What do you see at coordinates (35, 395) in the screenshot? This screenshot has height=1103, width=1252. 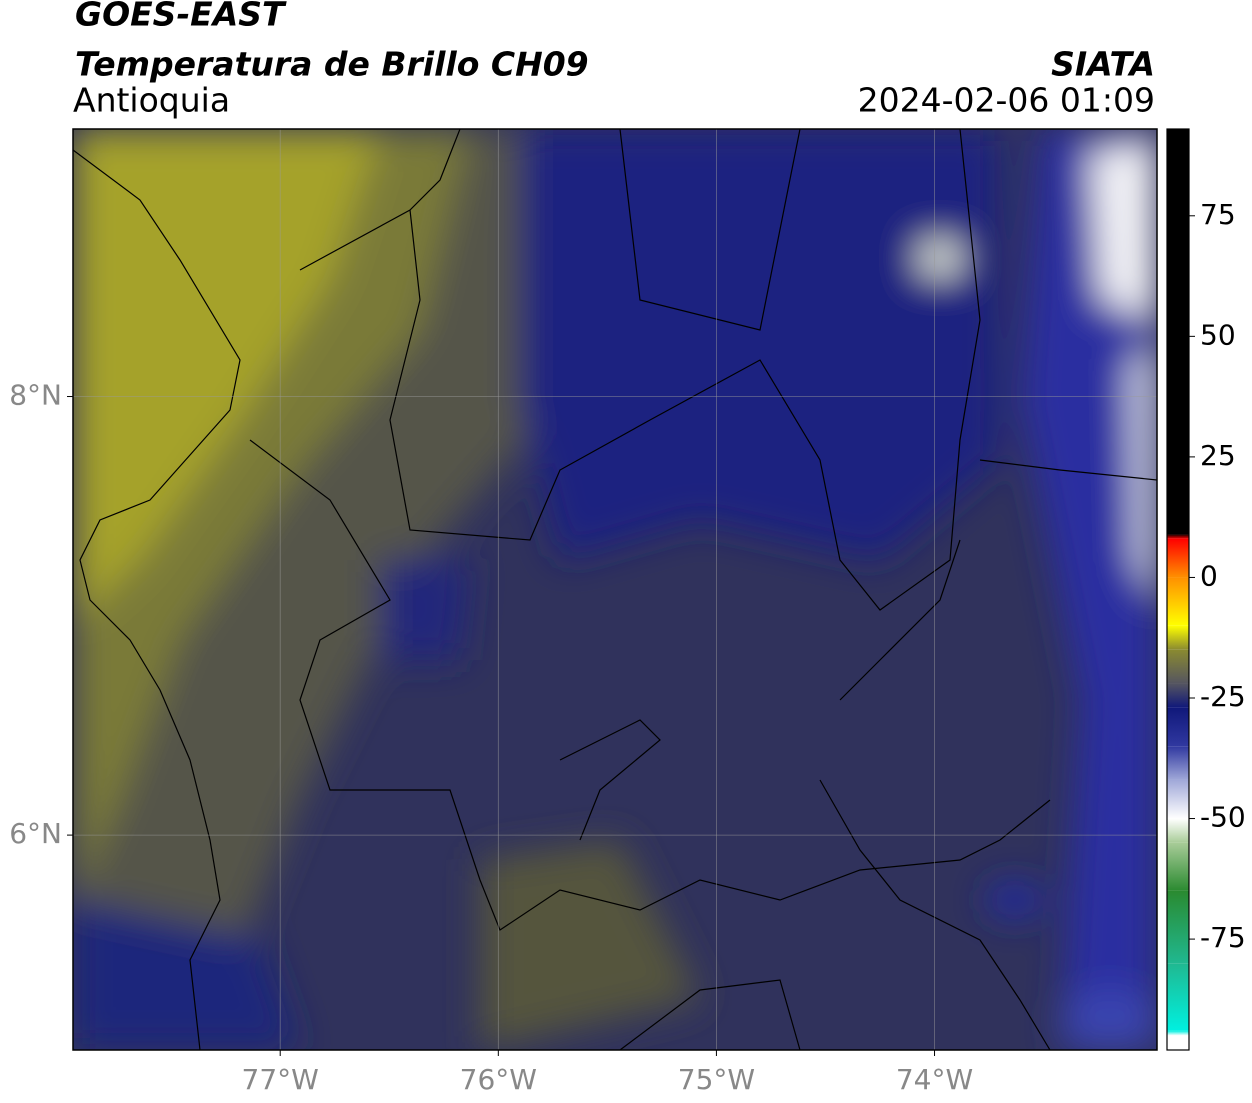 I see `y-tick-label: 8°N` at bounding box center [35, 395].